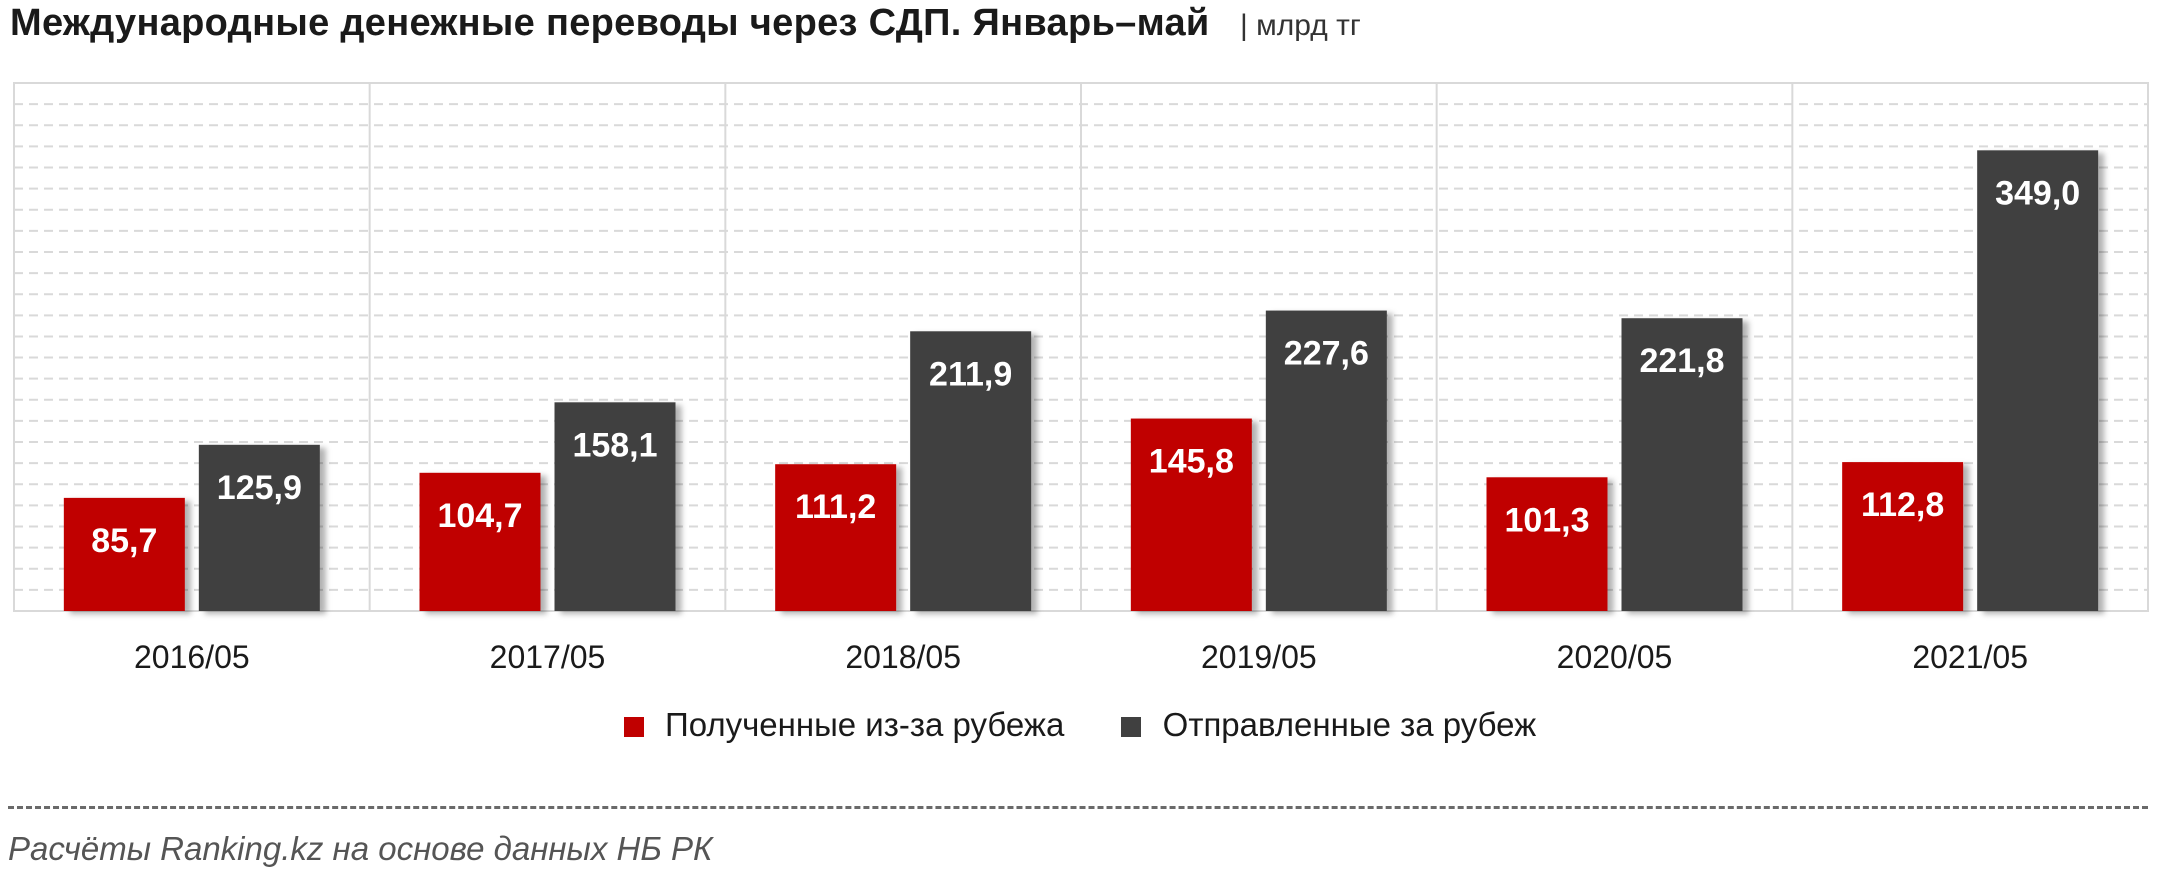 The height and width of the screenshot is (893, 2160). What do you see at coordinates (479, 516) in the screenshot?
I see `data-label-received: 104,7` at bounding box center [479, 516].